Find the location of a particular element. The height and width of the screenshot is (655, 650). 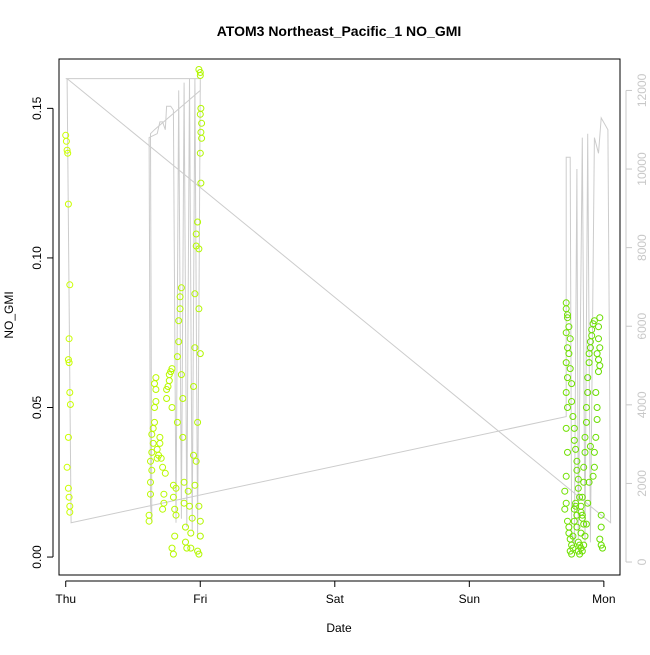

y2-tick-label: 6000 is located at coordinates (642, 326).